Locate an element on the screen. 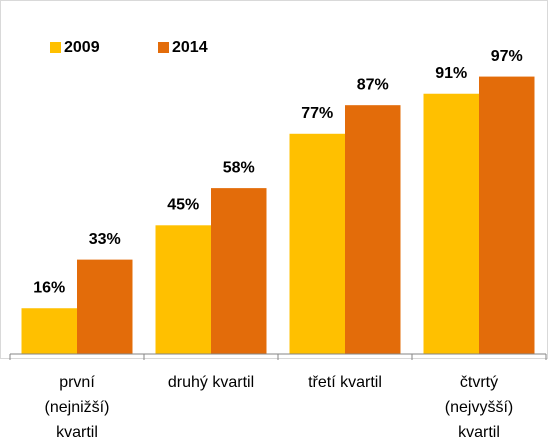 This screenshot has height=439, width=549. x-tick-label: třetí kvartil is located at coordinates (345, 382).